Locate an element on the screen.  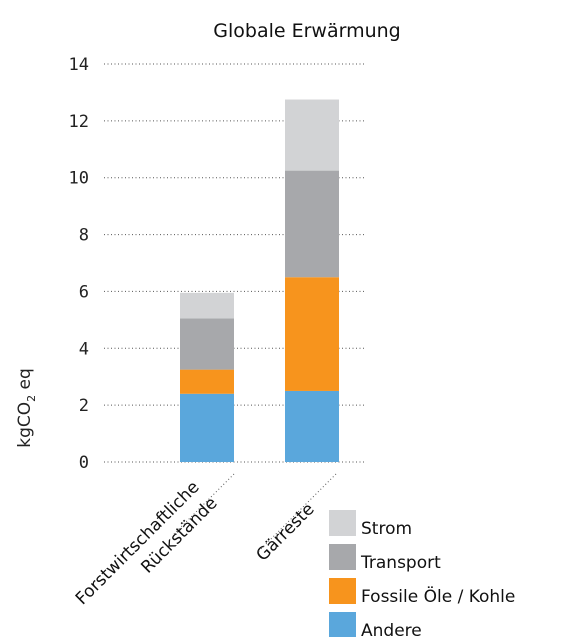
y-axis-label-tail: eq is located at coordinates (25, 381).